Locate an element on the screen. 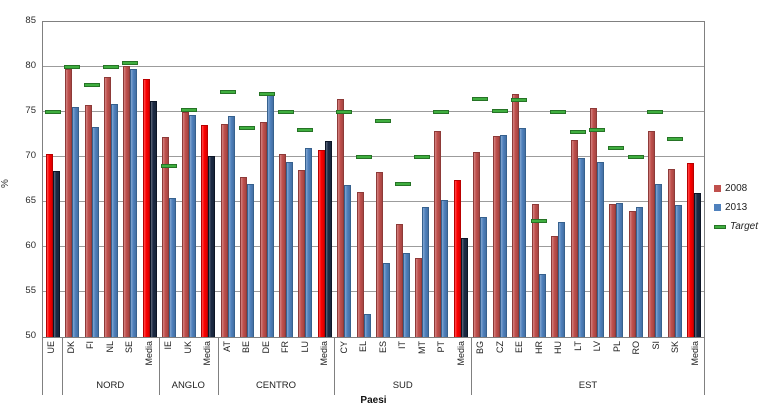  bar-pair-BG is located at coordinates (480, 179).